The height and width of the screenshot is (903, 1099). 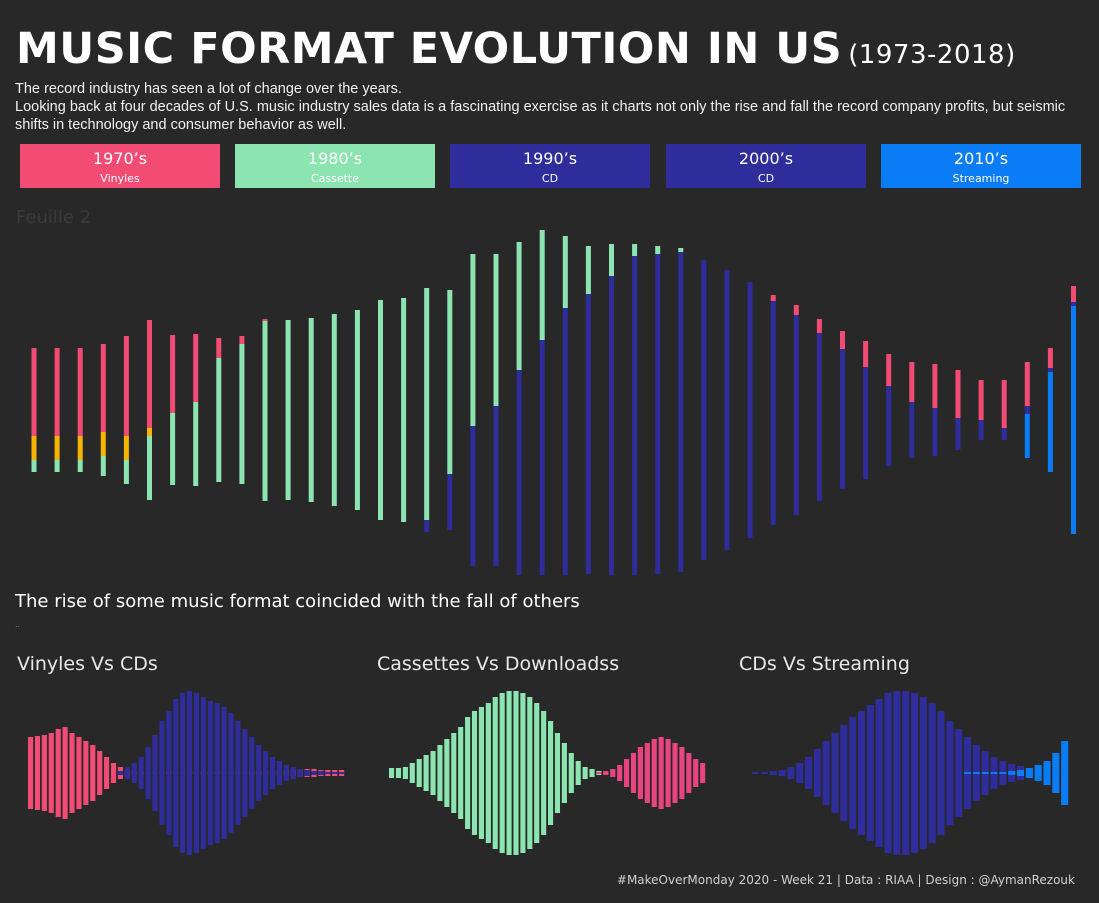 I want to click on bar-downloads-2015, so click(x=682, y=773).